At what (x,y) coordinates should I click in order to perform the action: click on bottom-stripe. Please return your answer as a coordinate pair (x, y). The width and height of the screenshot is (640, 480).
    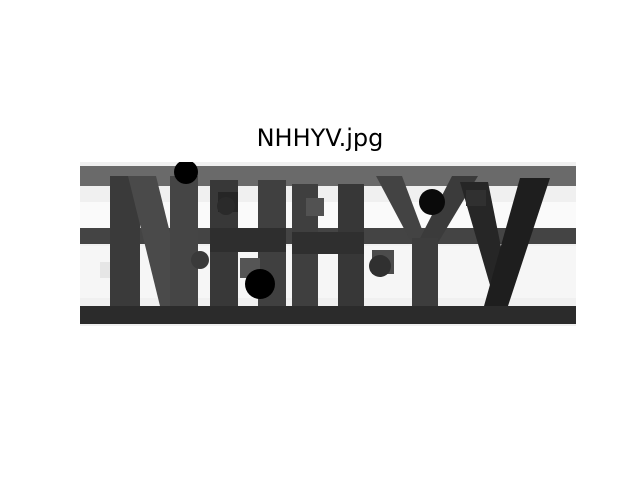
    Looking at the image, I should click on (328, 315).